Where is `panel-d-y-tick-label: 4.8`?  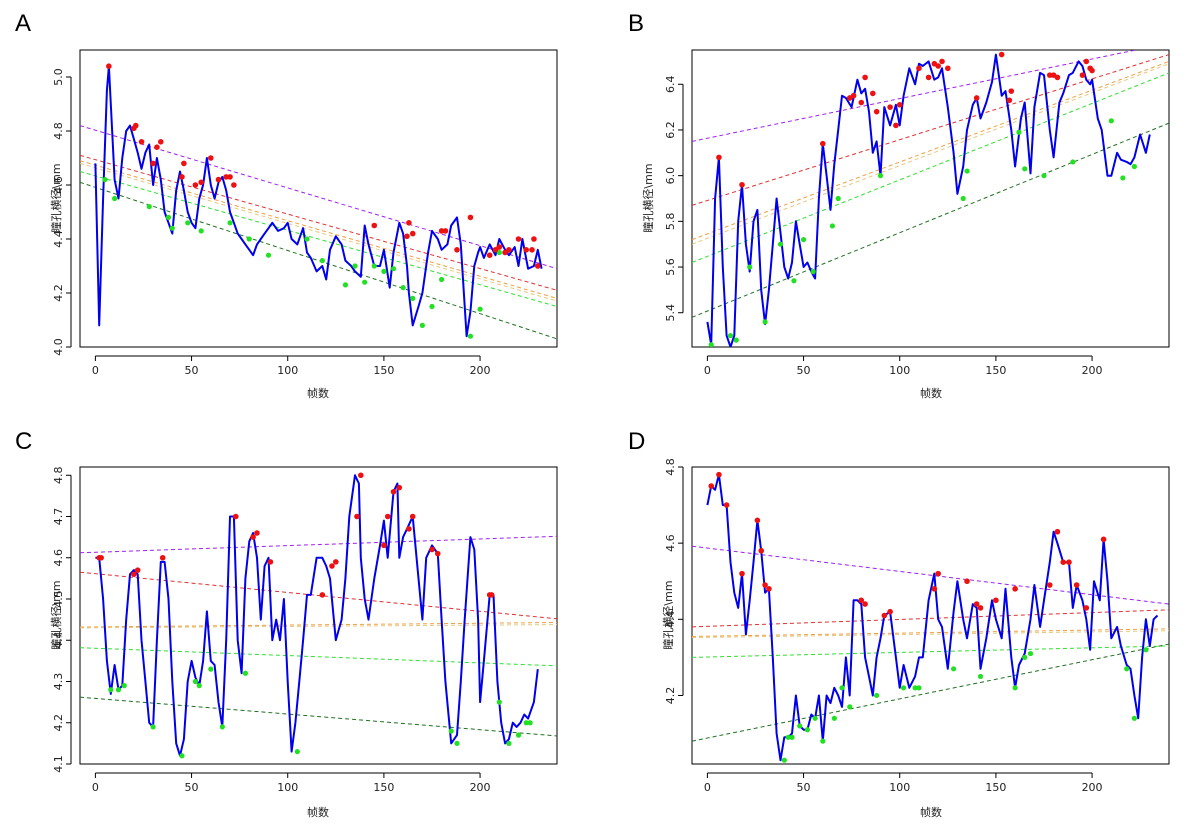 panel-d-y-tick-label: 4.8 is located at coordinates (670, 467).